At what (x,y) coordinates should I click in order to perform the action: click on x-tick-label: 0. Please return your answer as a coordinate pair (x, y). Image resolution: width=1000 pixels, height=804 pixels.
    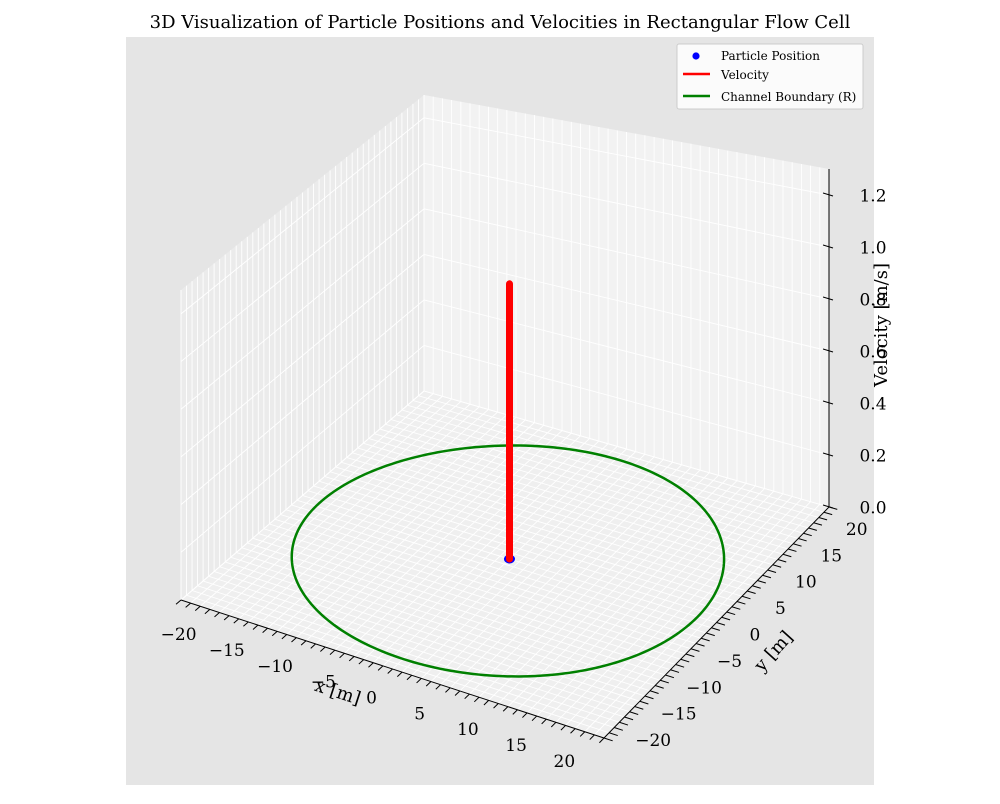
    Looking at the image, I should click on (371, 699).